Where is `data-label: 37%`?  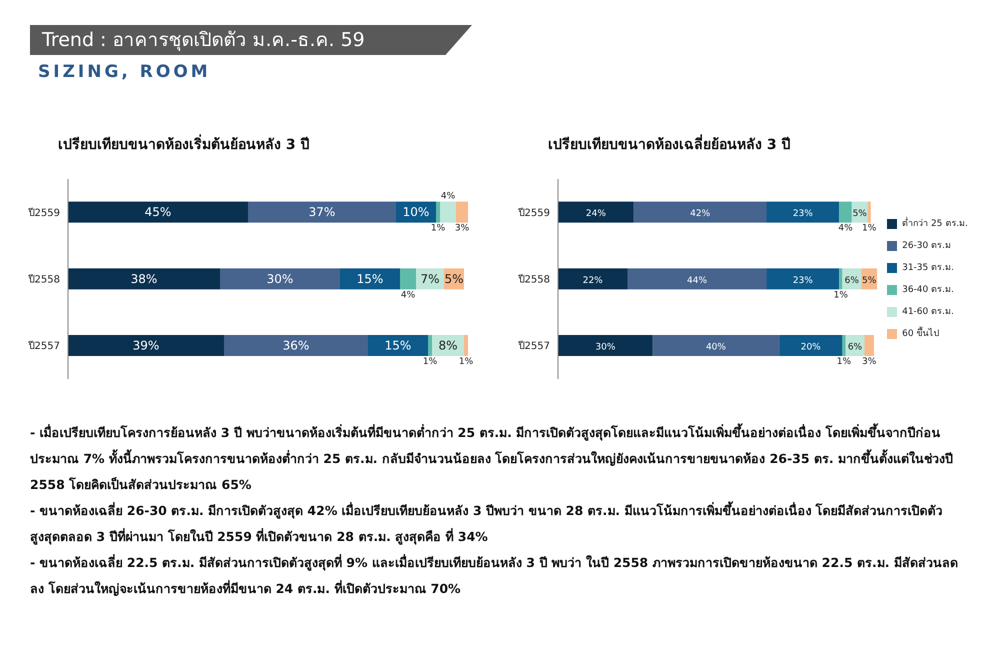 data-label: 37% is located at coordinates (322, 212).